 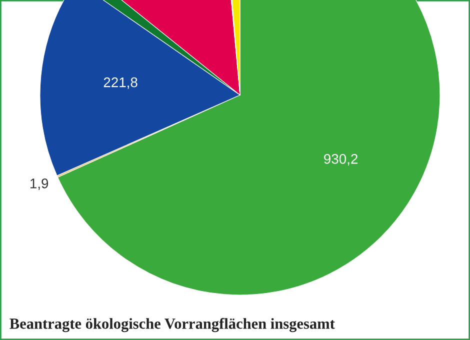 I want to click on data-label: 1,9, so click(x=39, y=184).